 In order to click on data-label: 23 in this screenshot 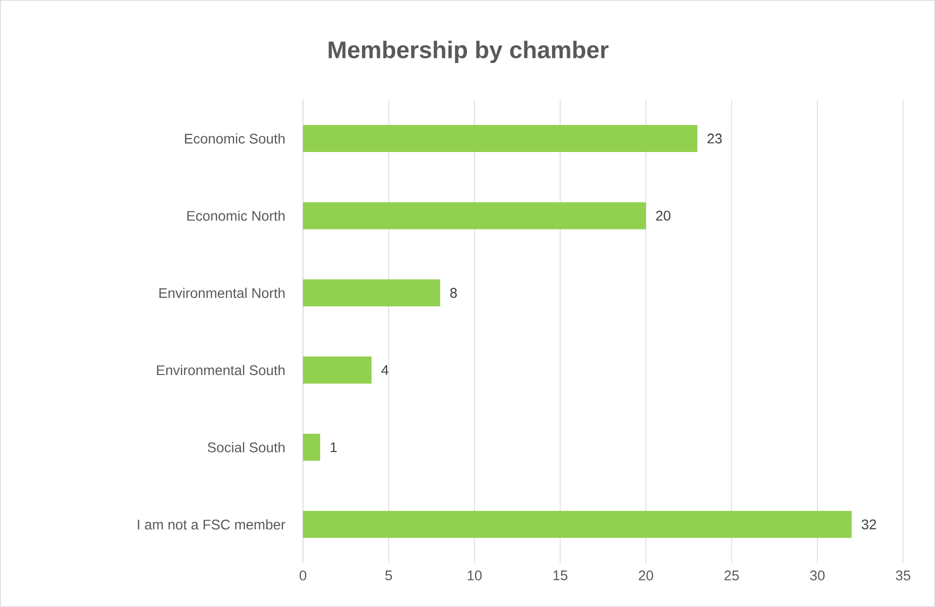, I will do `click(715, 139)`.